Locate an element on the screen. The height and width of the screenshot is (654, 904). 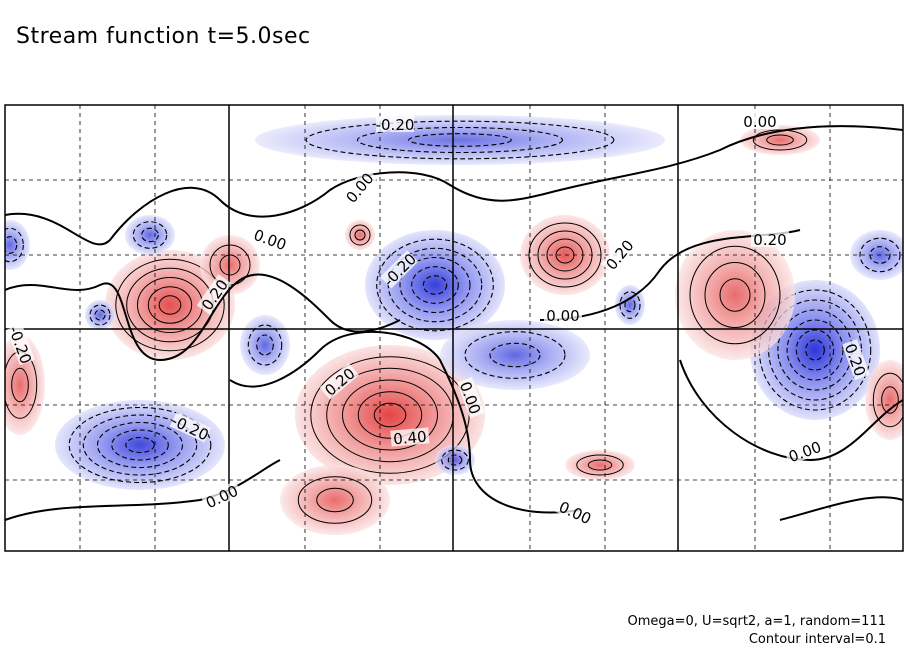
feature-left-high is located at coordinates (170, 305).